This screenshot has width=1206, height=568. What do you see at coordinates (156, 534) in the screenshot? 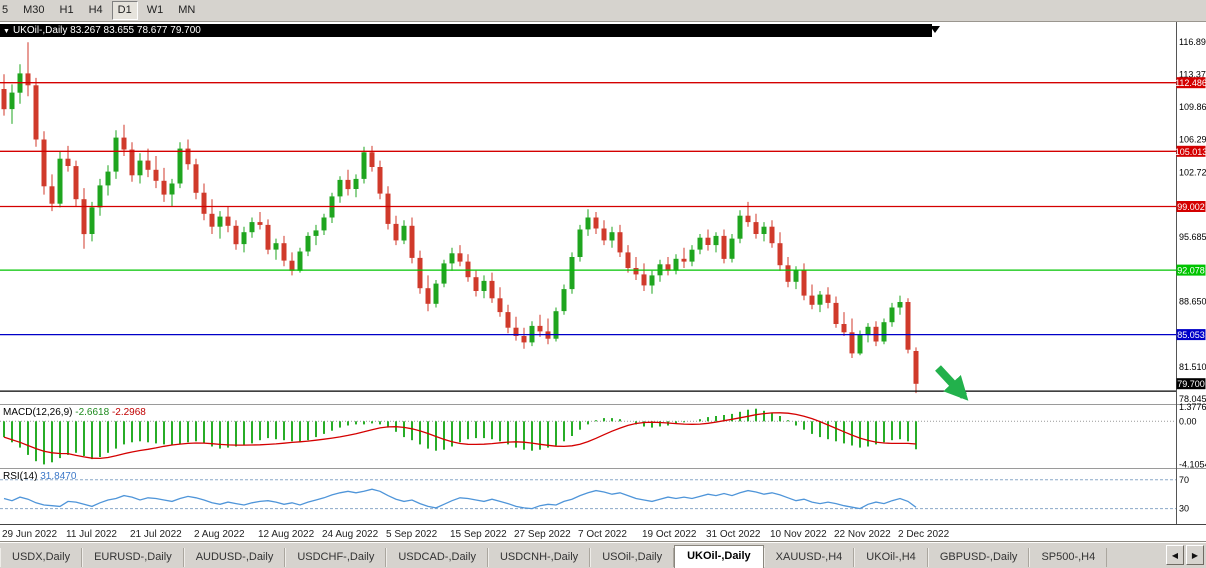
I see `svg-text: 21 Jul 2022` at bounding box center [156, 534].